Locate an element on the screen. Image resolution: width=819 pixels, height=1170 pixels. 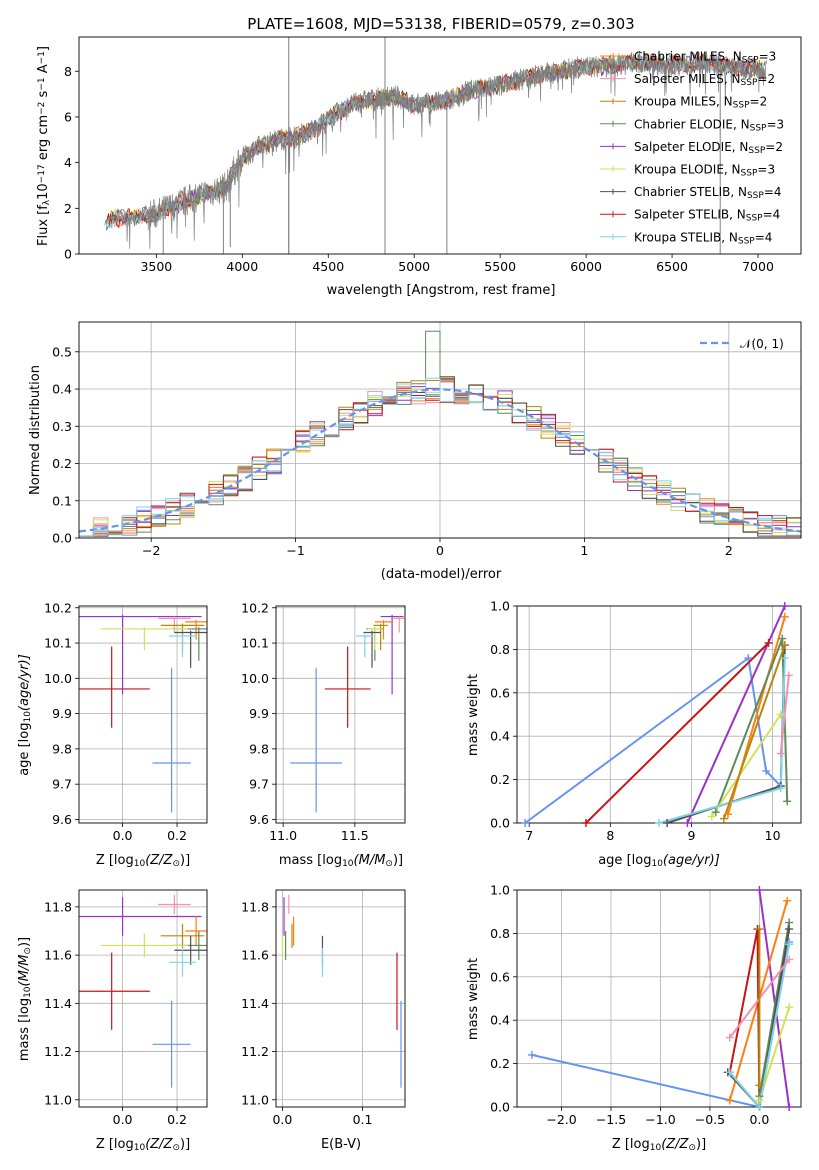
y-tick-label: 0.1 is located at coordinates (62, 500).